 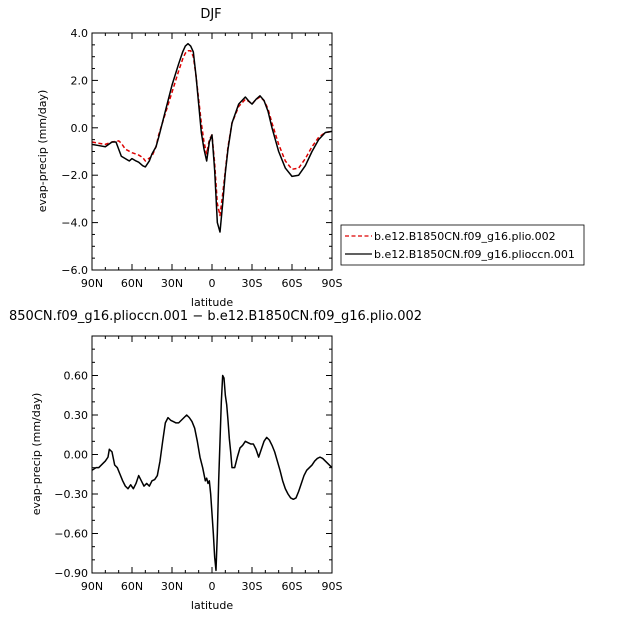 What do you see at coordinates (71, 534) in the screenshot?
I see `bottom-y-tick-label: −0.60` at bounding box center [71, 534].